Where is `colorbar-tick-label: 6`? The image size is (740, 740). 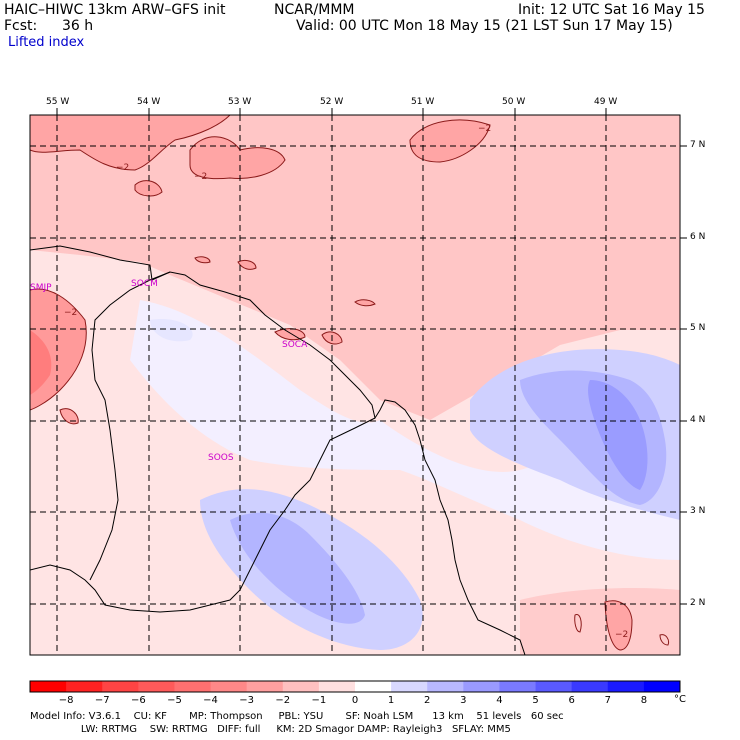
colorbar-tick-label: 6 is located at coordinates (571, 700).